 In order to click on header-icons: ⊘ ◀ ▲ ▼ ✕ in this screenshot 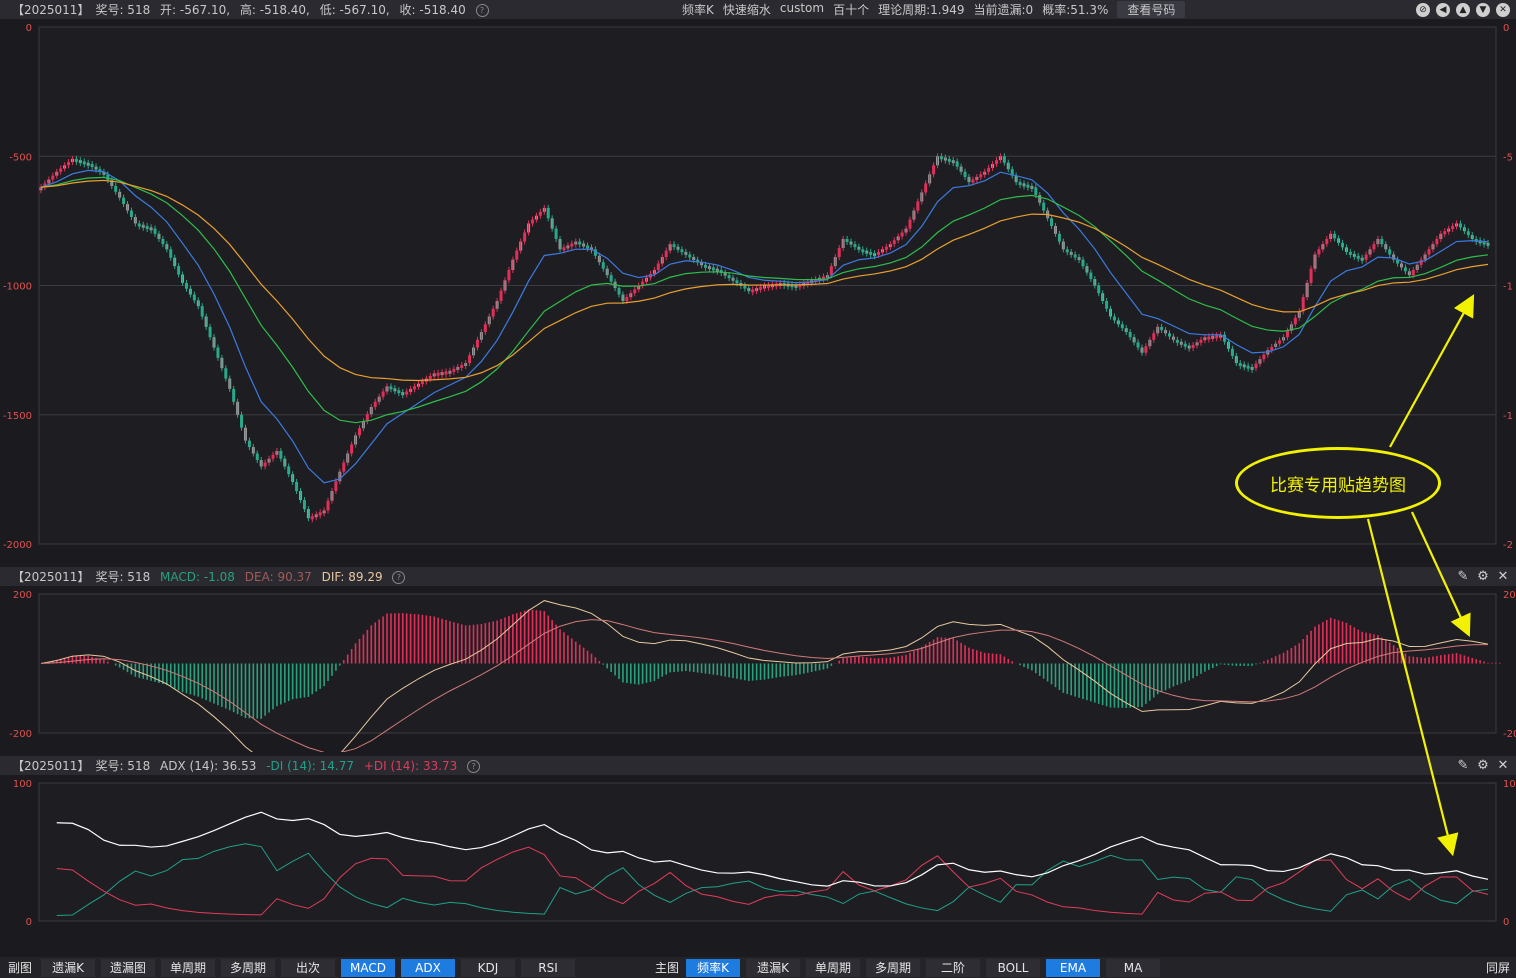, I will do `click(1463, 9)`.